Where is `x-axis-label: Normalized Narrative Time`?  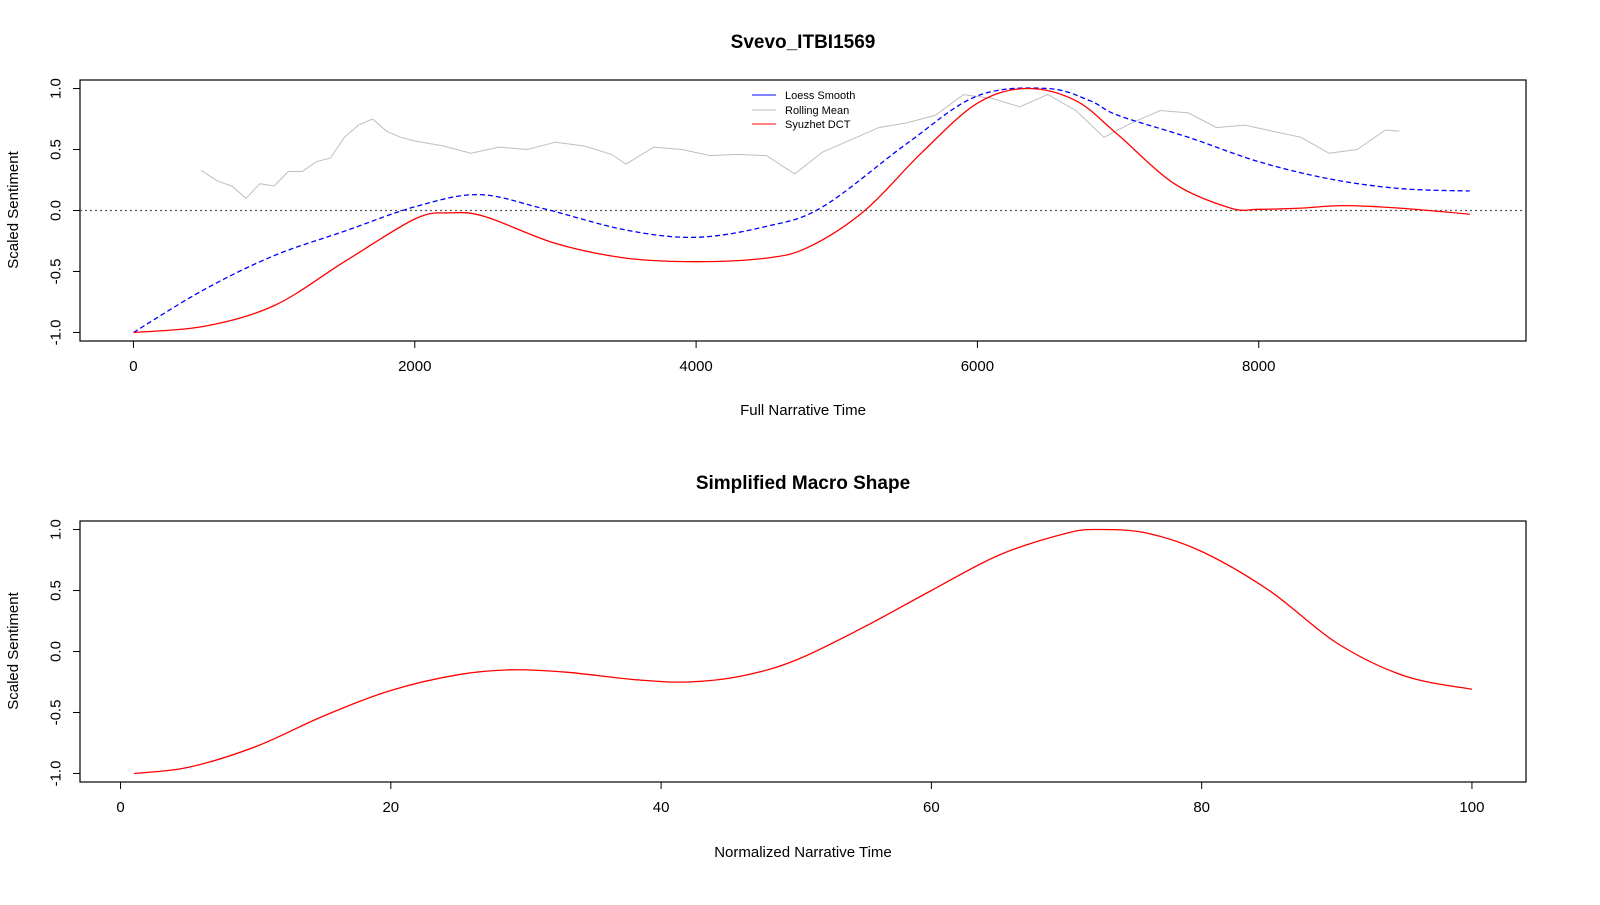 x-axis-label: Normalized Narrative Time is located at coordinates (803, 852).